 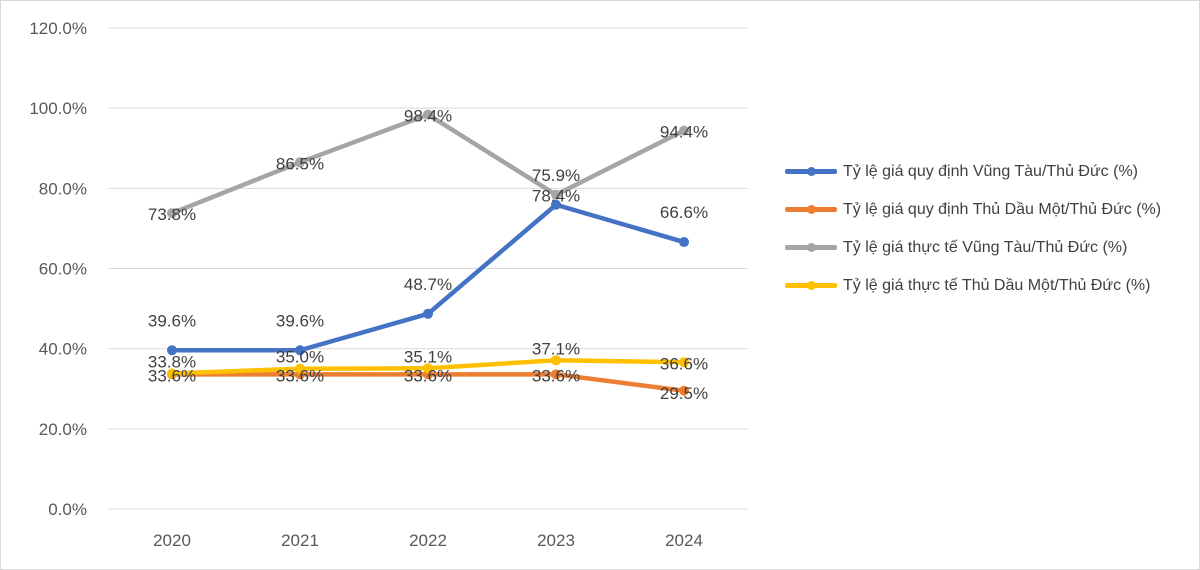 I want to click on data-label: 36.6%, so click(x=684, y=363).